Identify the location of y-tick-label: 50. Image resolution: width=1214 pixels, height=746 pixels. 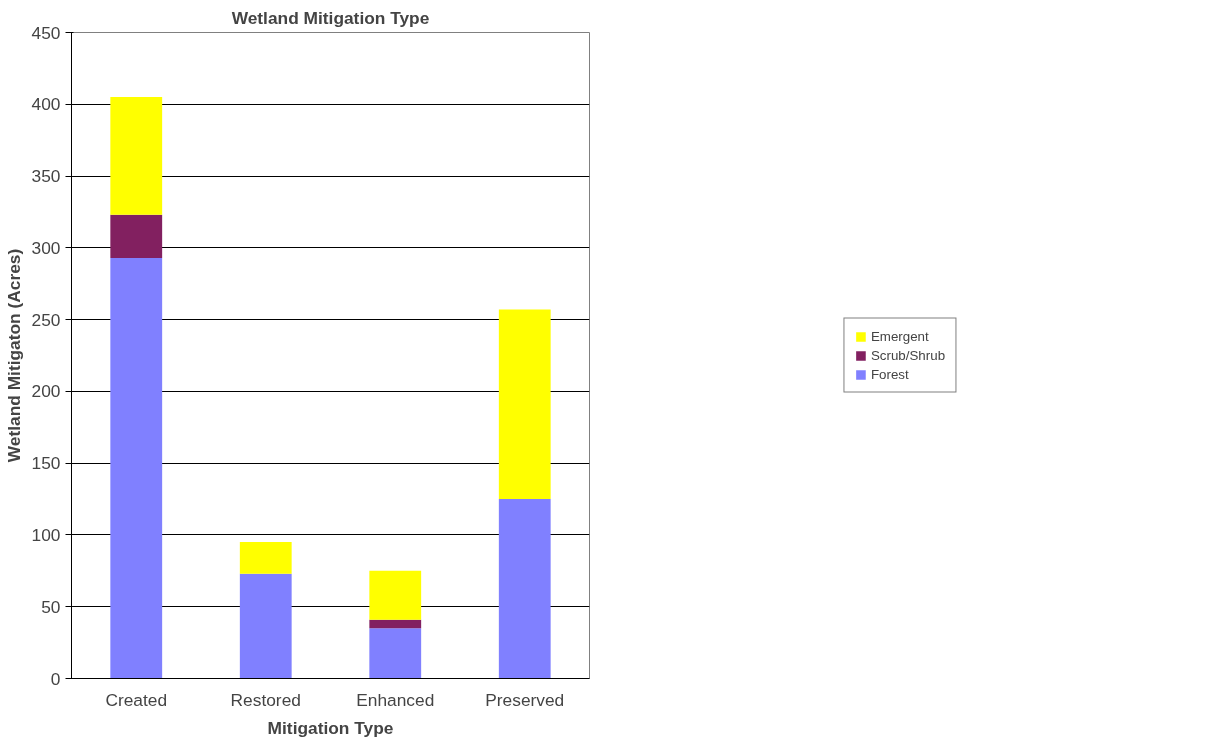
(51, 606).